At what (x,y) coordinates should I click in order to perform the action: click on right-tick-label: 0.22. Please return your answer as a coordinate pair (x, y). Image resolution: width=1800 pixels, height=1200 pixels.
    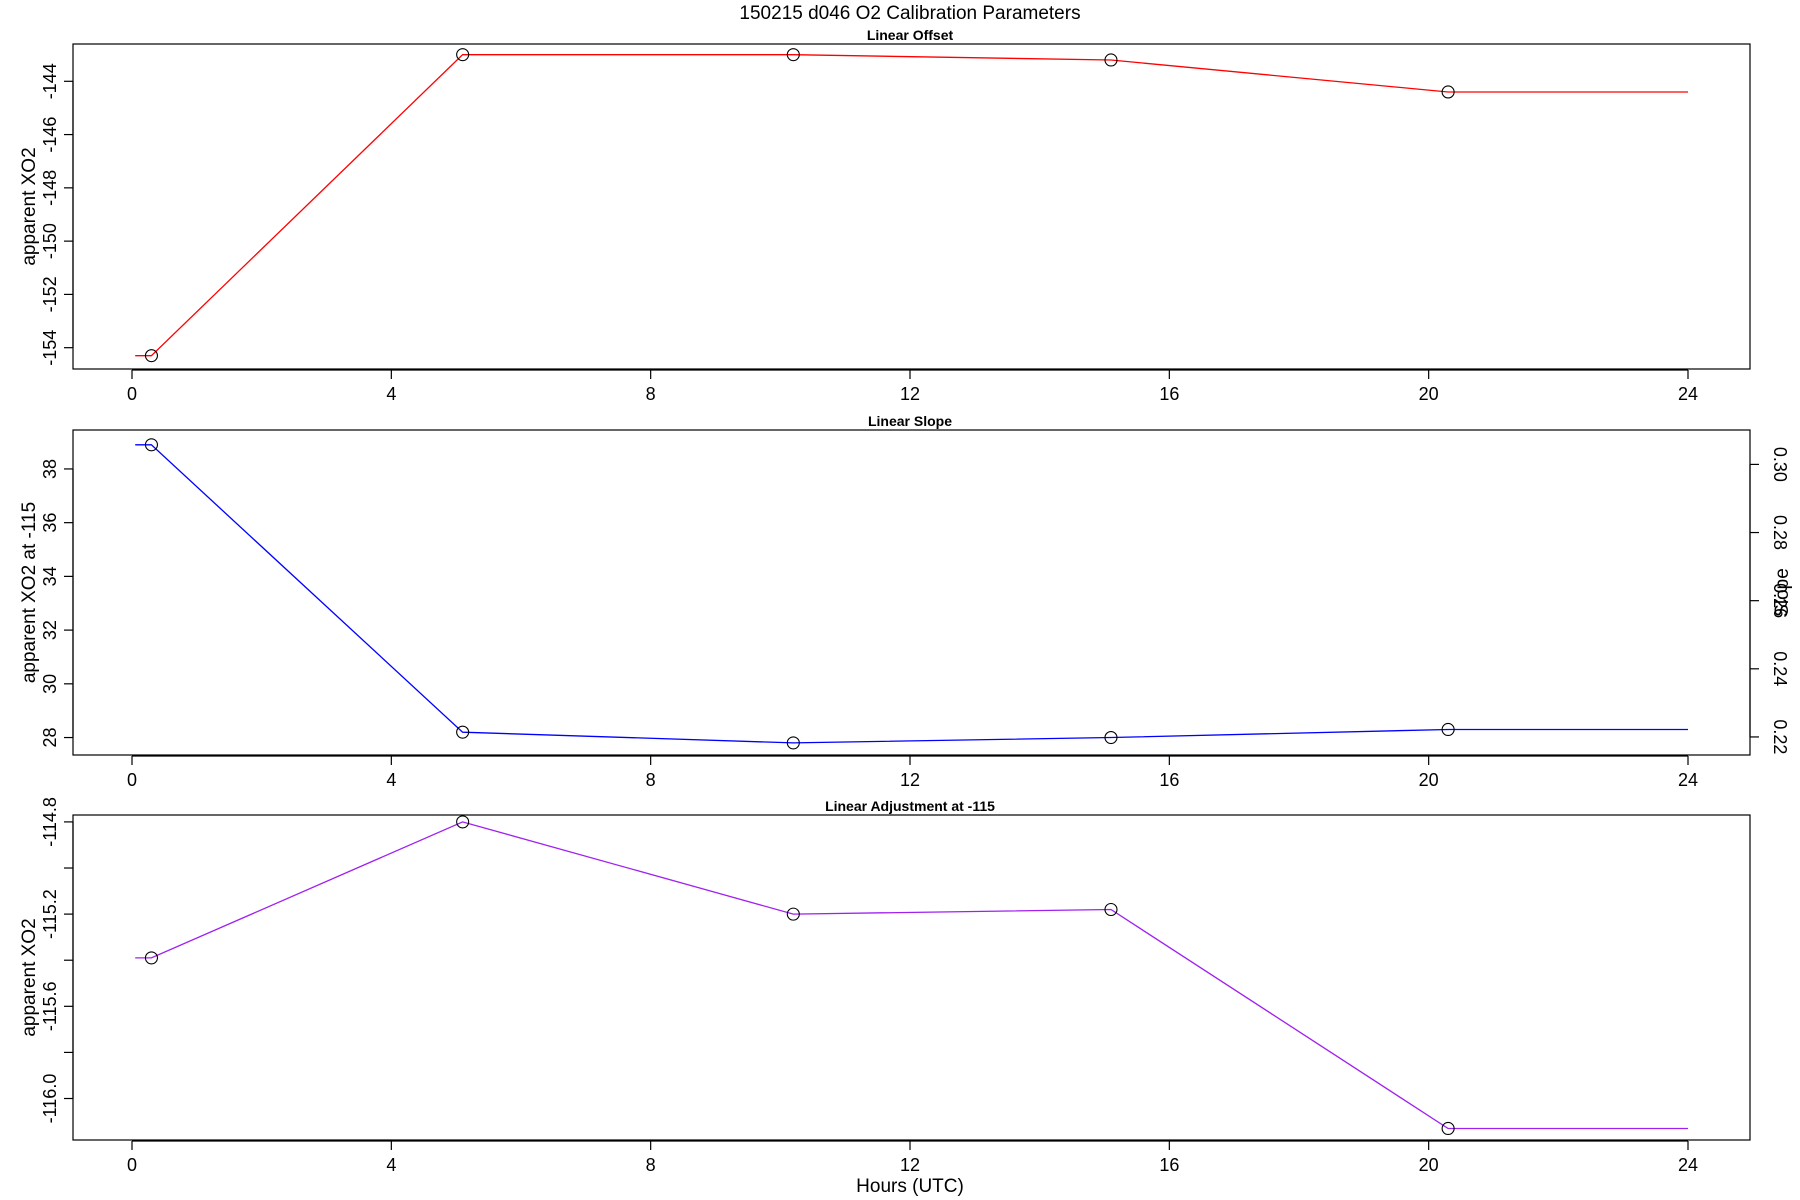
    Looking at the image, I should click on (1780, 736).